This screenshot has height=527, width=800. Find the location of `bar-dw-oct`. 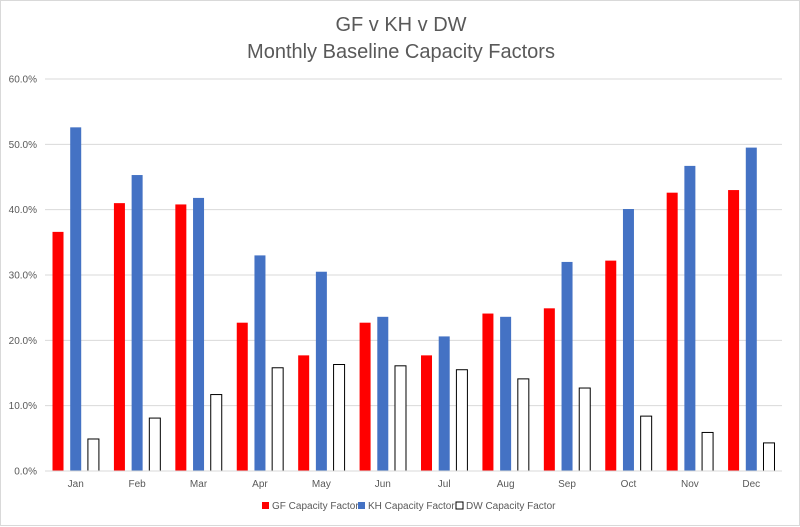

bar-dw-oct is located at coordinates (646, 443).